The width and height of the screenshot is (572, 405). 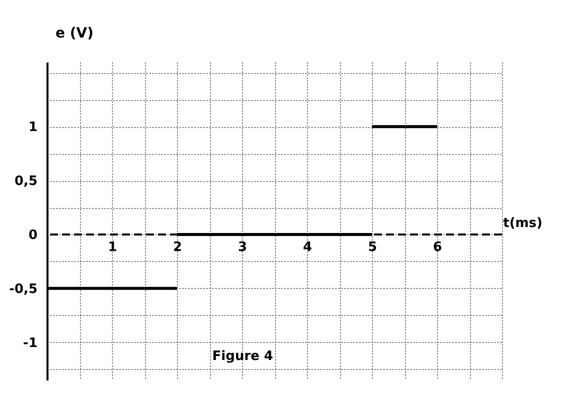 What do you see at coordinates (307, 247) in the screenshot?
I see `x-tick-label: 4` at bounding box center [307, 247].